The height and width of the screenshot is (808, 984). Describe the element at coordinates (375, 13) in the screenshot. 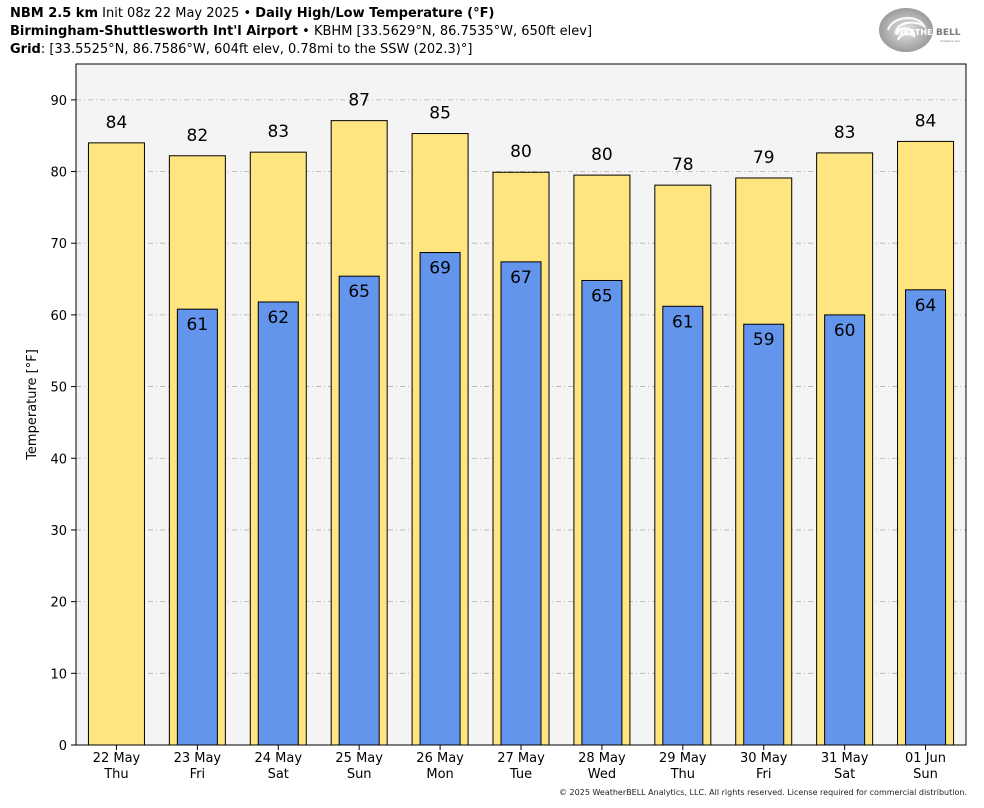

I see `product-title: Daily High/Low Temperature (°F)` at that location.